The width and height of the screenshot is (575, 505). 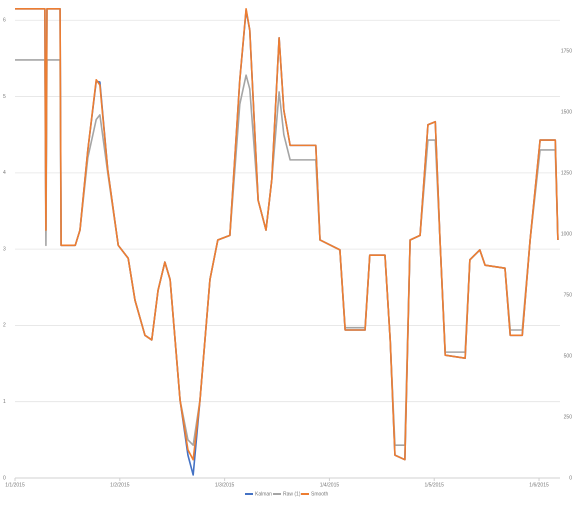 What do you see at coordinates (568, 295) in the screenshot?
I see `y2-tick-label: 750` at bounding box center [568, 295].